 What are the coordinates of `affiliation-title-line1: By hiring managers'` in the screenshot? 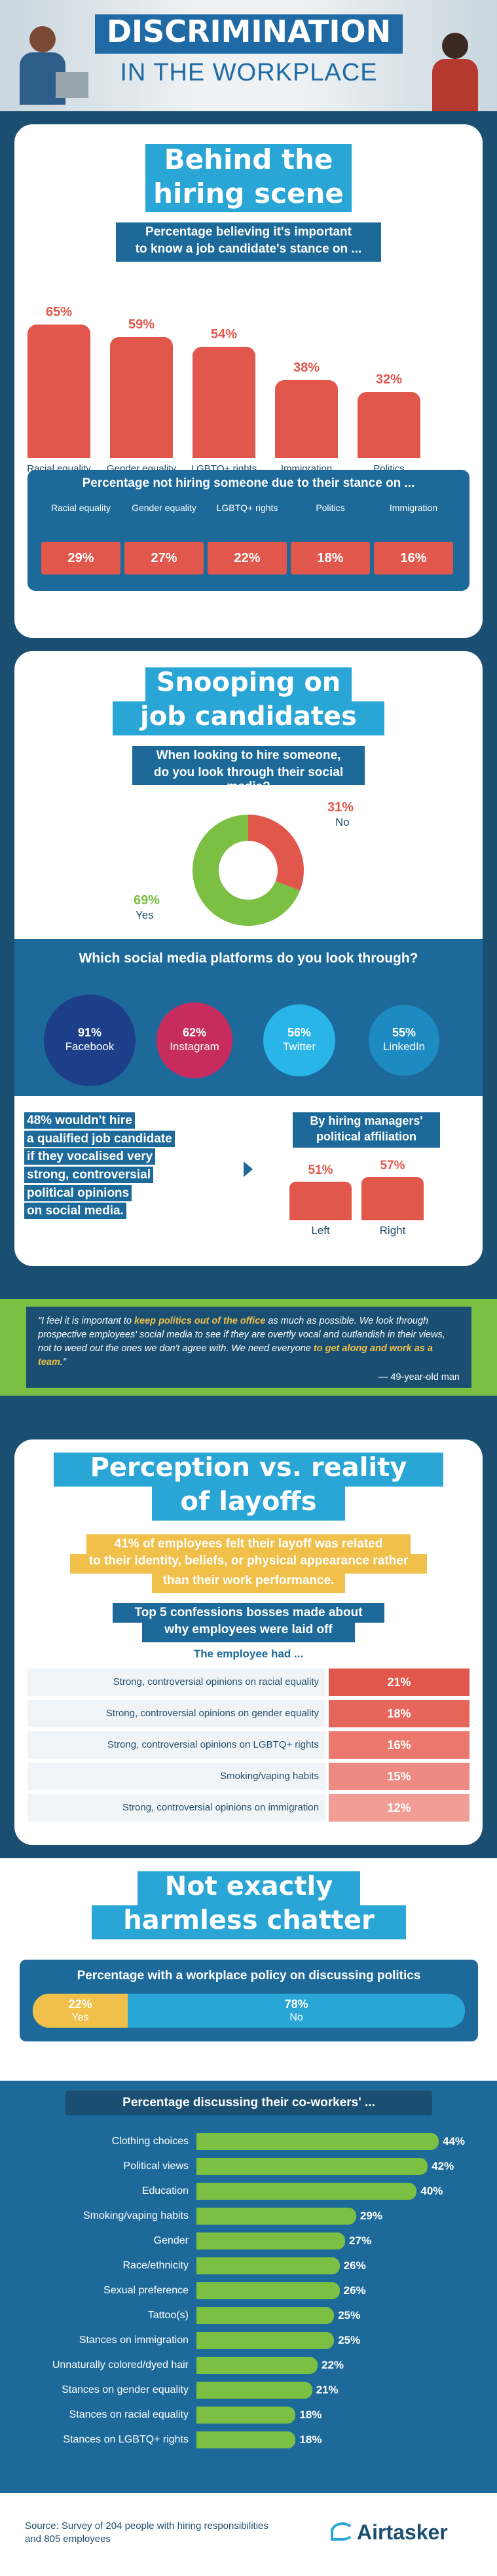 It's located at (366, 1121).